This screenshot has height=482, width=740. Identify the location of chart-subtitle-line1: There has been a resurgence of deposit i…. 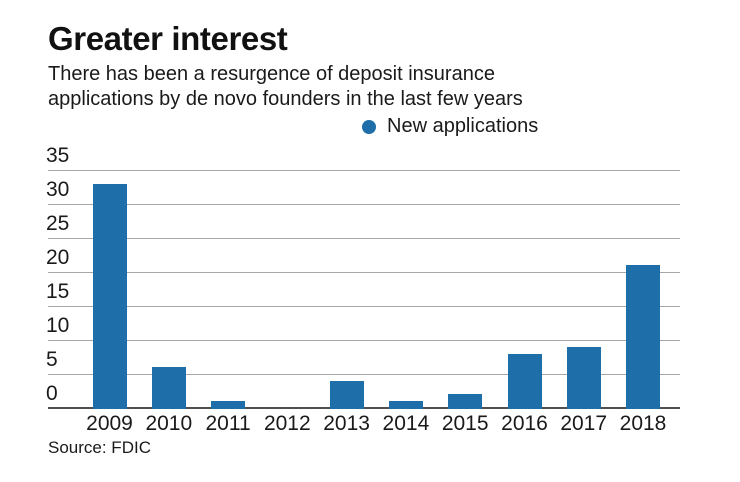
(271, 74).